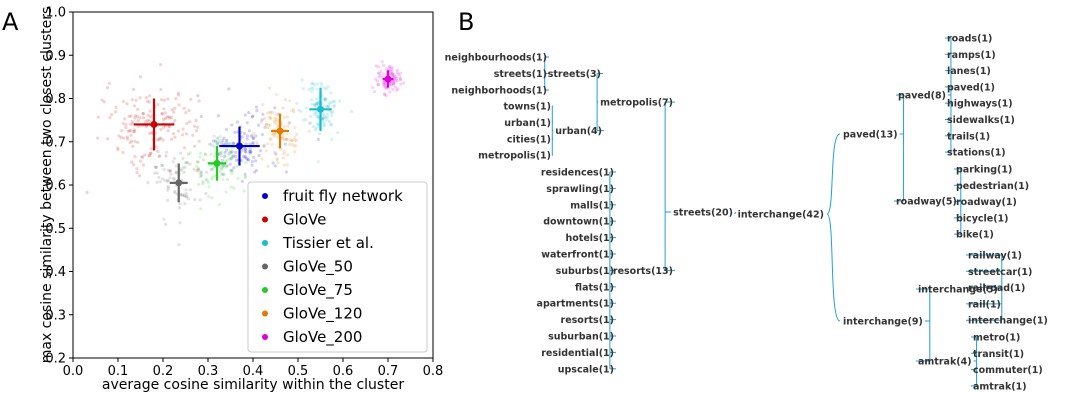 This screenshot has width=1068, height=393. What do you see at coordinates (208, 371) in the screenshot?
I see `x-tick-label: 0.3` at bounding box center [208, 371].